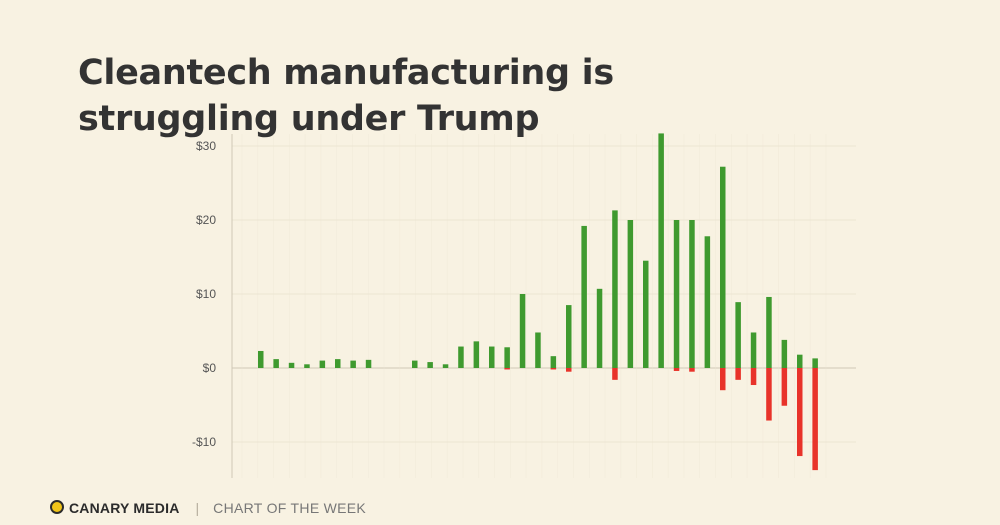  I want to click on y-axis-labels: $30 $20 $10 $0 -$10, so click(204, 294).